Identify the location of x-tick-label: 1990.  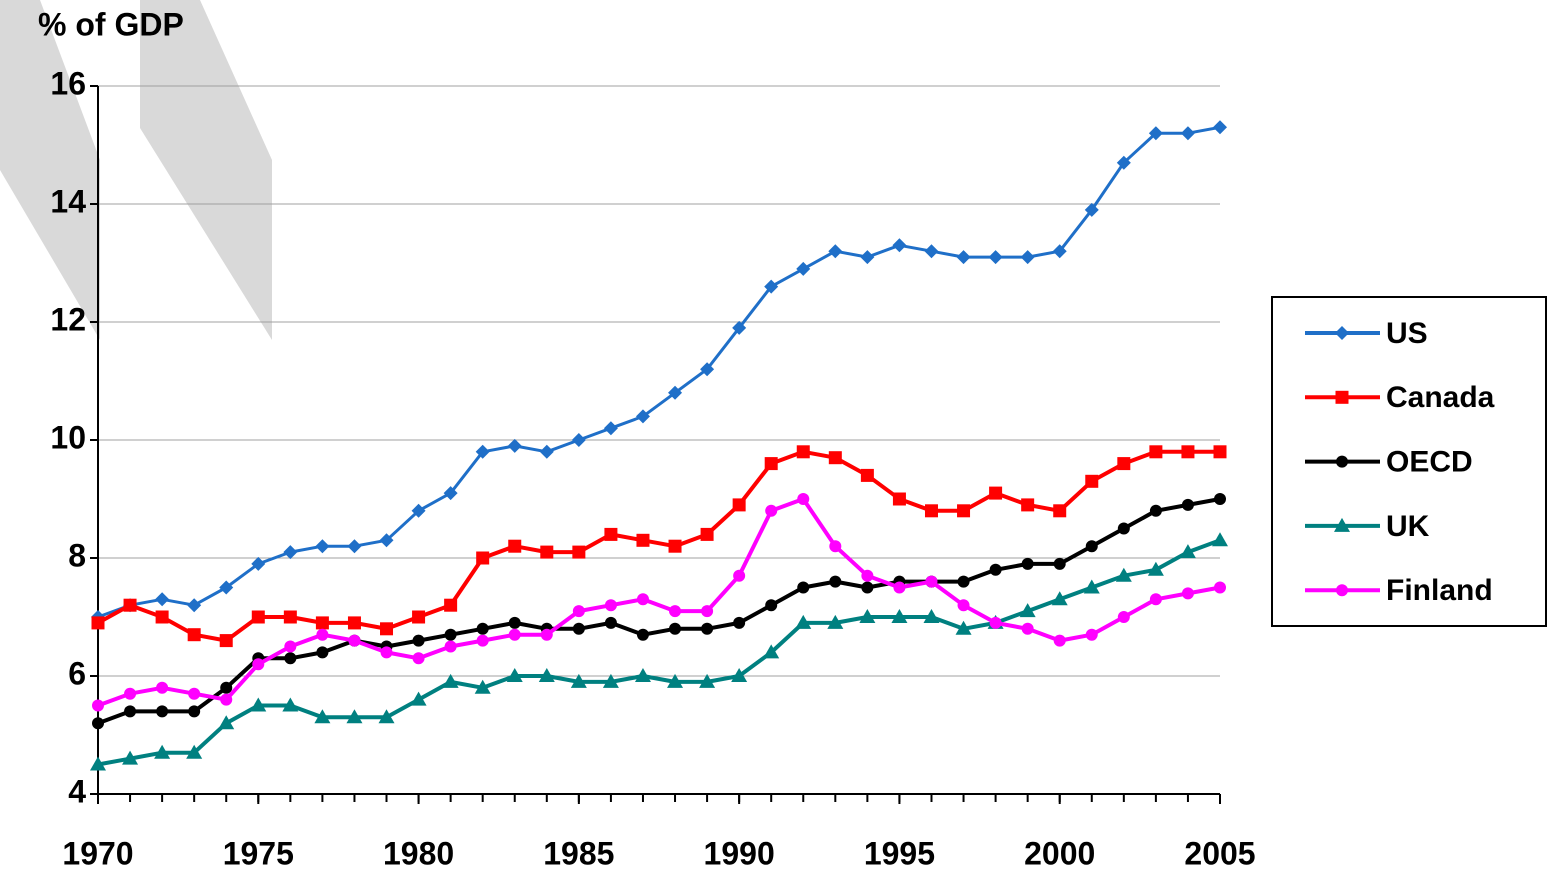
(739, 853).